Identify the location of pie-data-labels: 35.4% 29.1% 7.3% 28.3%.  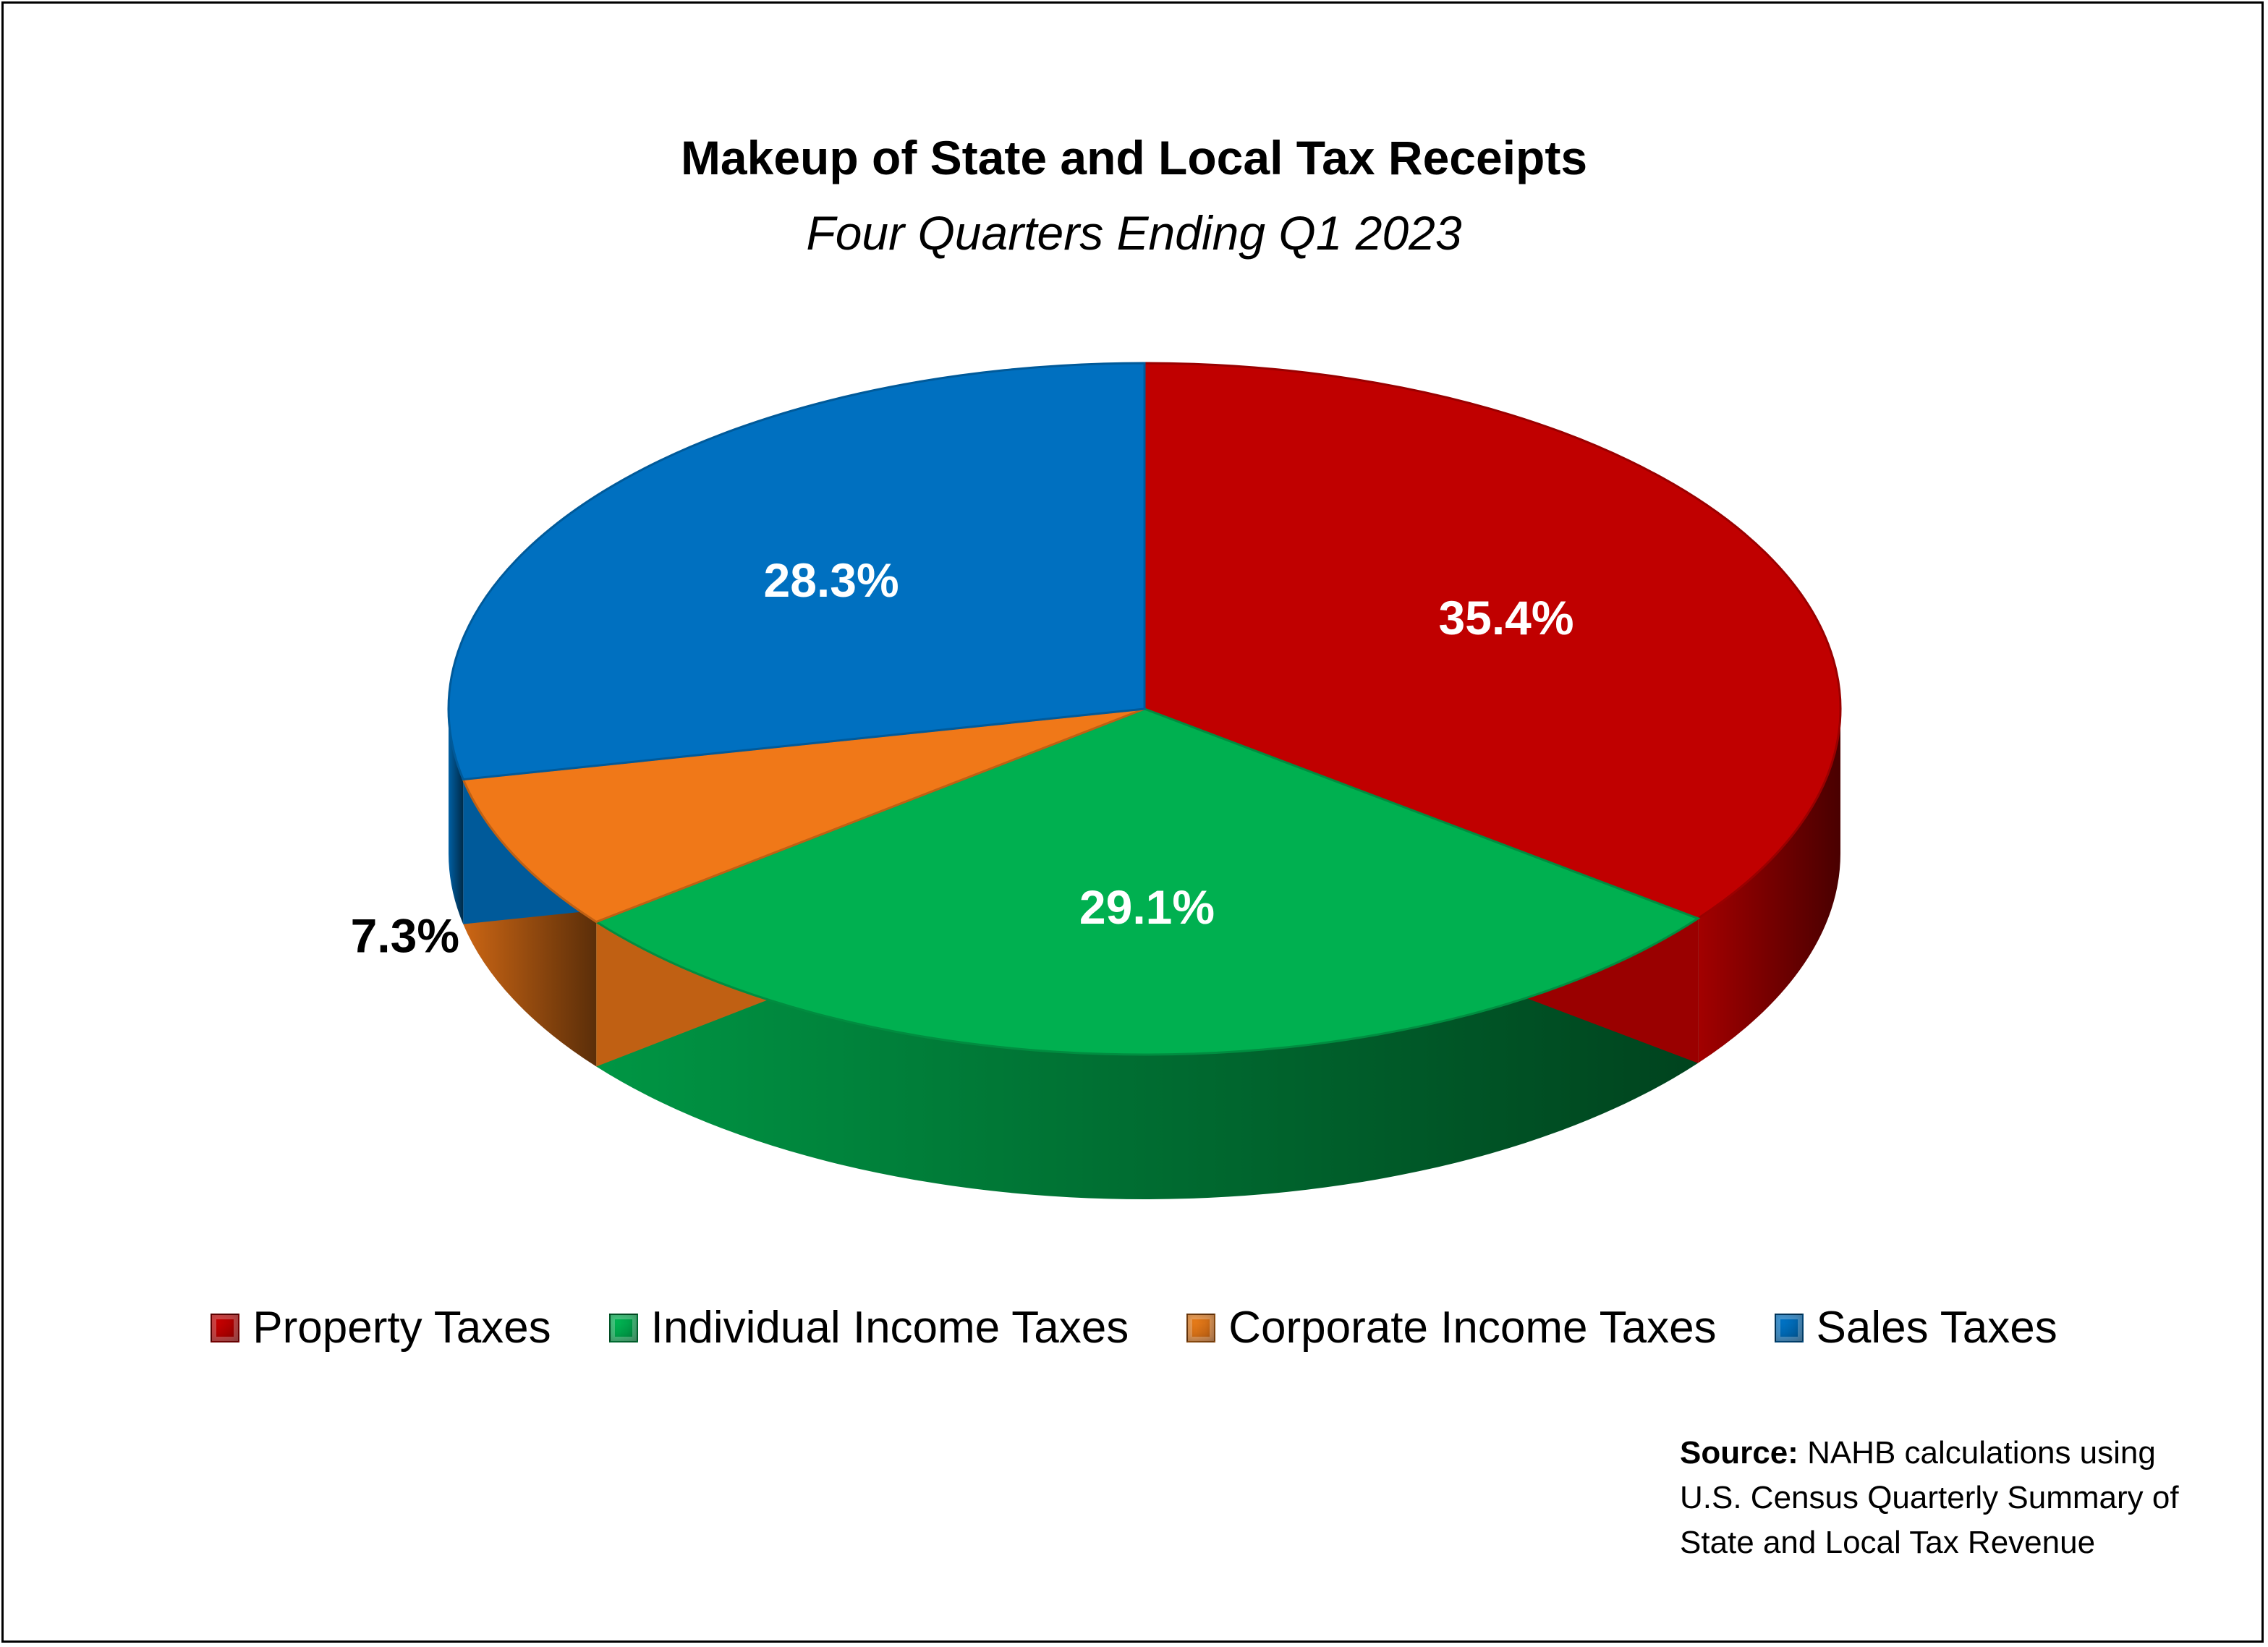
(962, 757).